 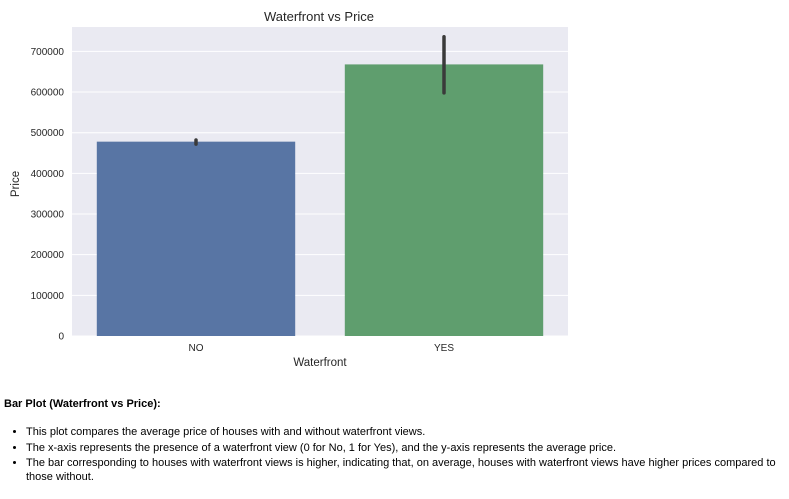 What do you see at coordinates (48, 93) in the screenshot?
I see `y-tick-label: 600000` at bounding box center [48, 93].